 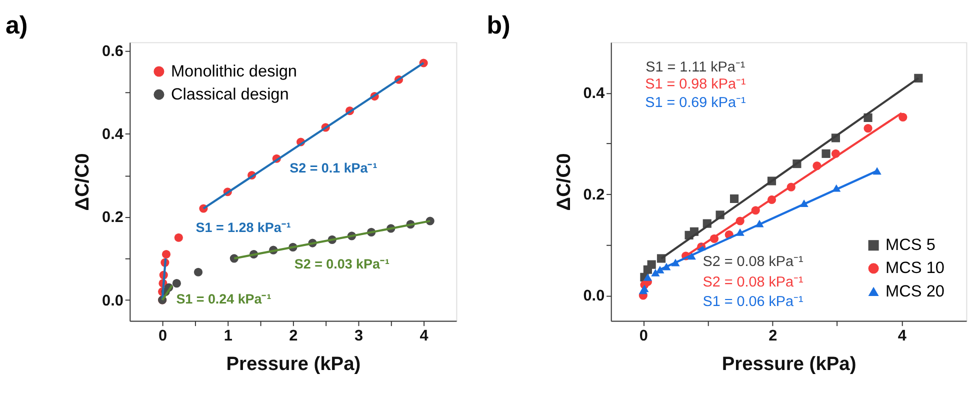 I want to click on legend-label: MCS 5, so click(x=911, y=245).